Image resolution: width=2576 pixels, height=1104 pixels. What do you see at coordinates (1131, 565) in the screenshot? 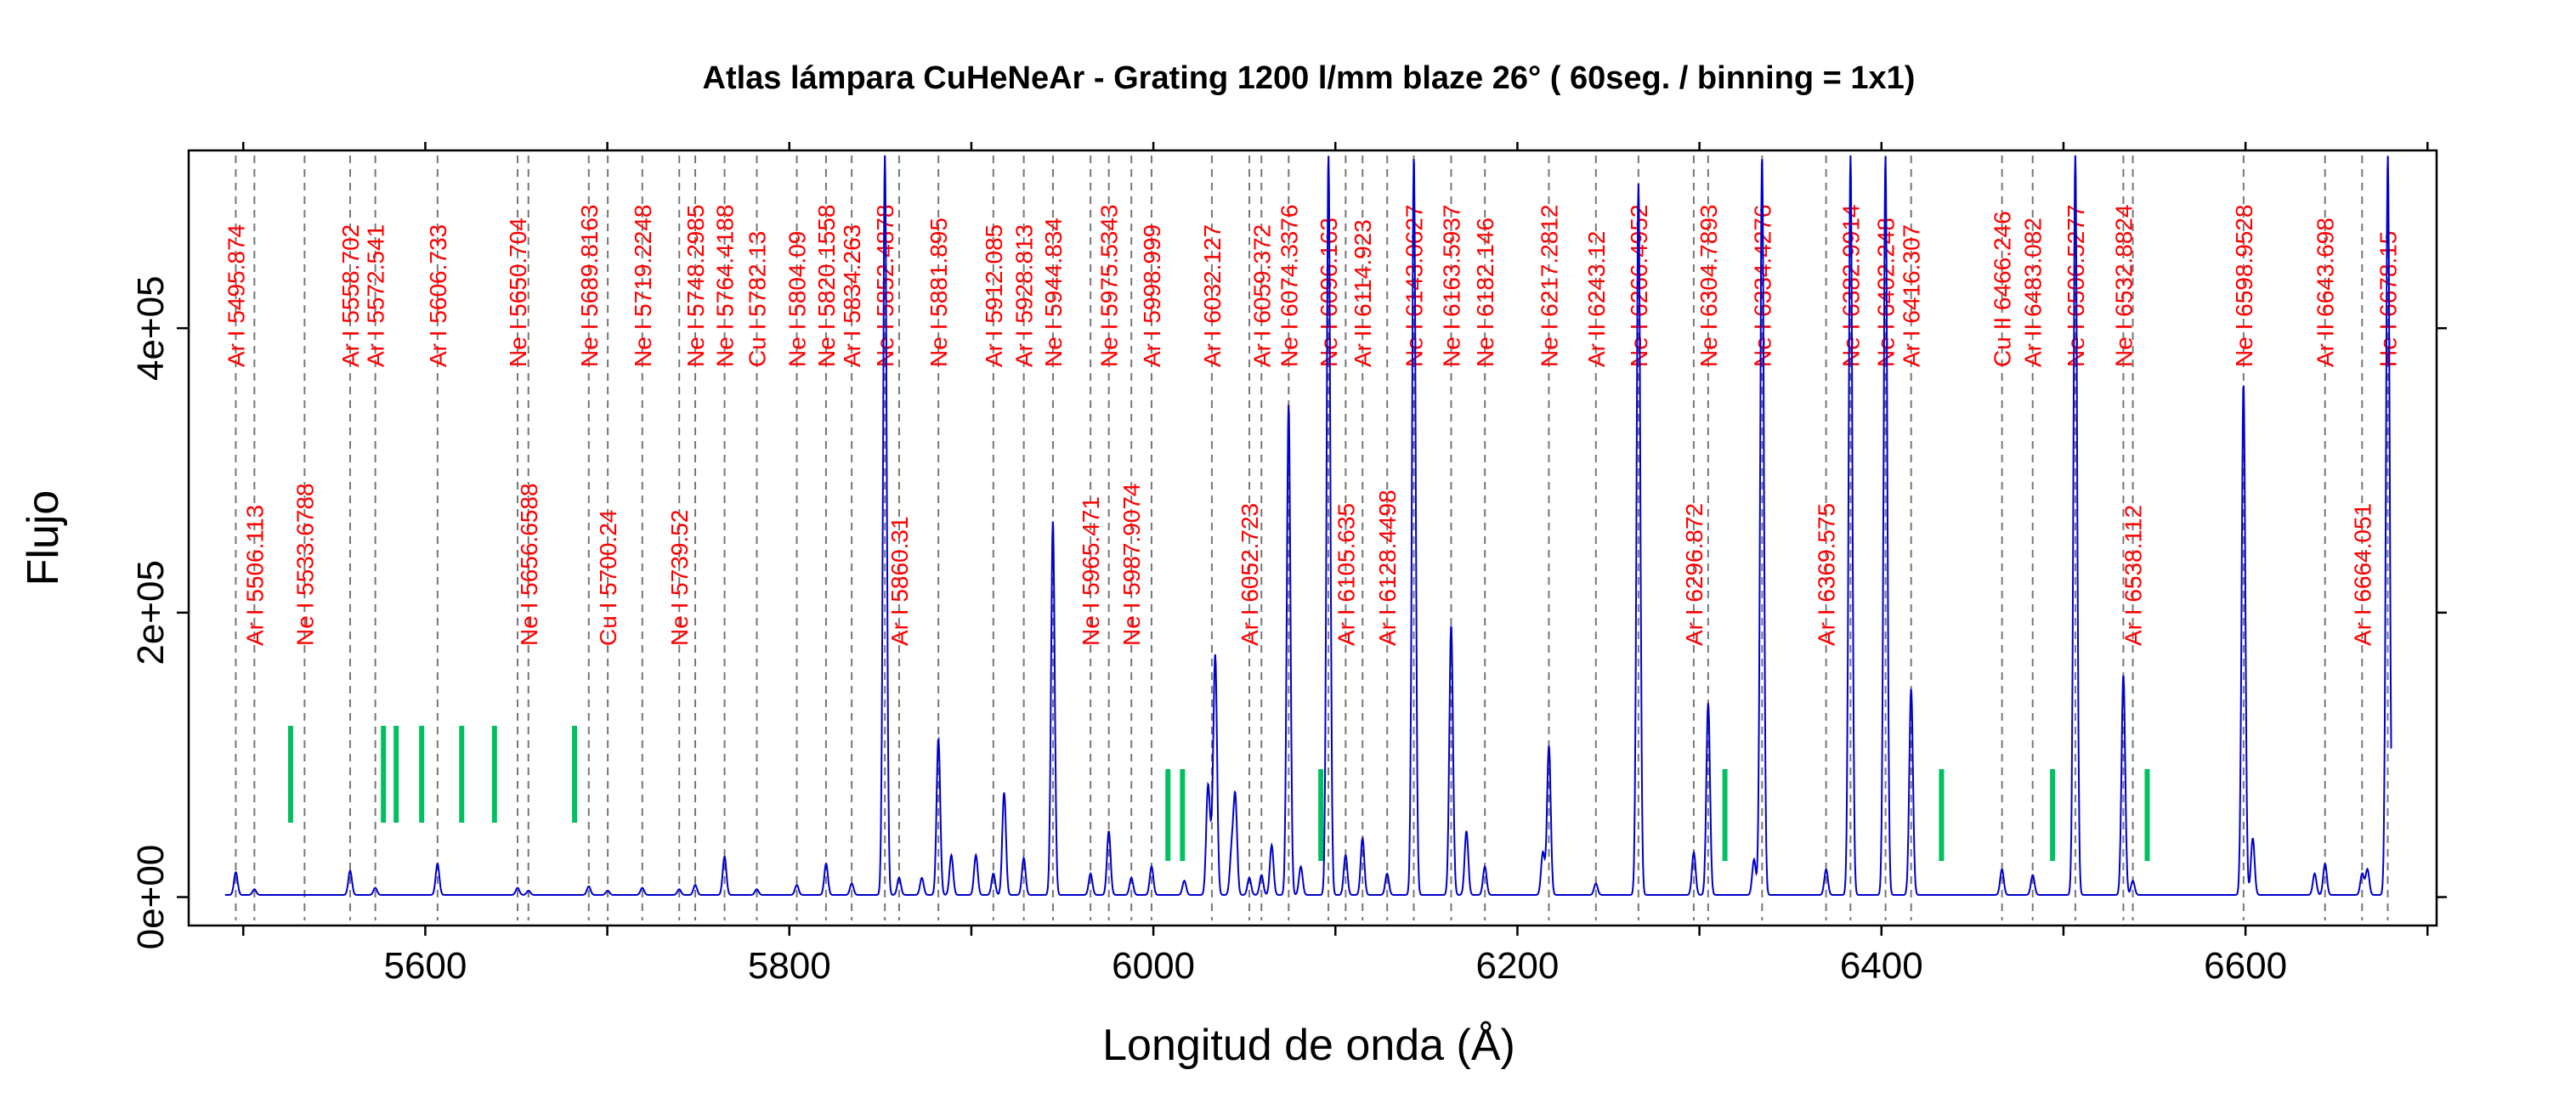
I see `line-label-lower: Ne I 5987.9074` at bounding box center [1131, 565].